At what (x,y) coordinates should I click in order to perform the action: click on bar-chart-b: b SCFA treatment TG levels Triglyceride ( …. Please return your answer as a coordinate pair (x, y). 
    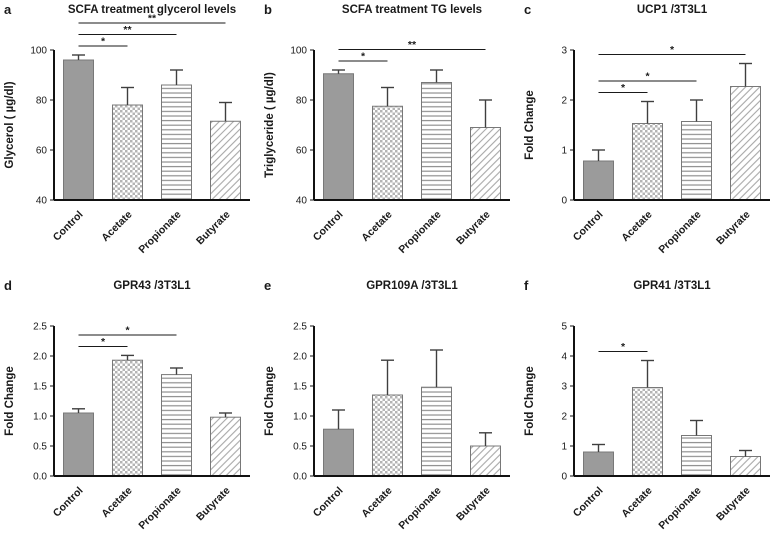
    Looking at the image, I should click on (387, 129).